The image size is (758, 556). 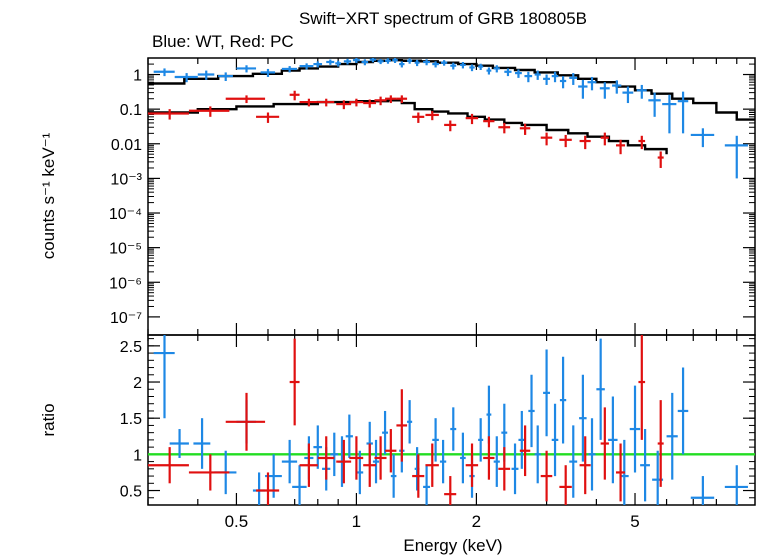 What do you see at coordinates (443, 18) in the screenshot?
I see `chart-title: Swift−XRT spectrum of GRB 180805B` at bounding box center [443, 18].